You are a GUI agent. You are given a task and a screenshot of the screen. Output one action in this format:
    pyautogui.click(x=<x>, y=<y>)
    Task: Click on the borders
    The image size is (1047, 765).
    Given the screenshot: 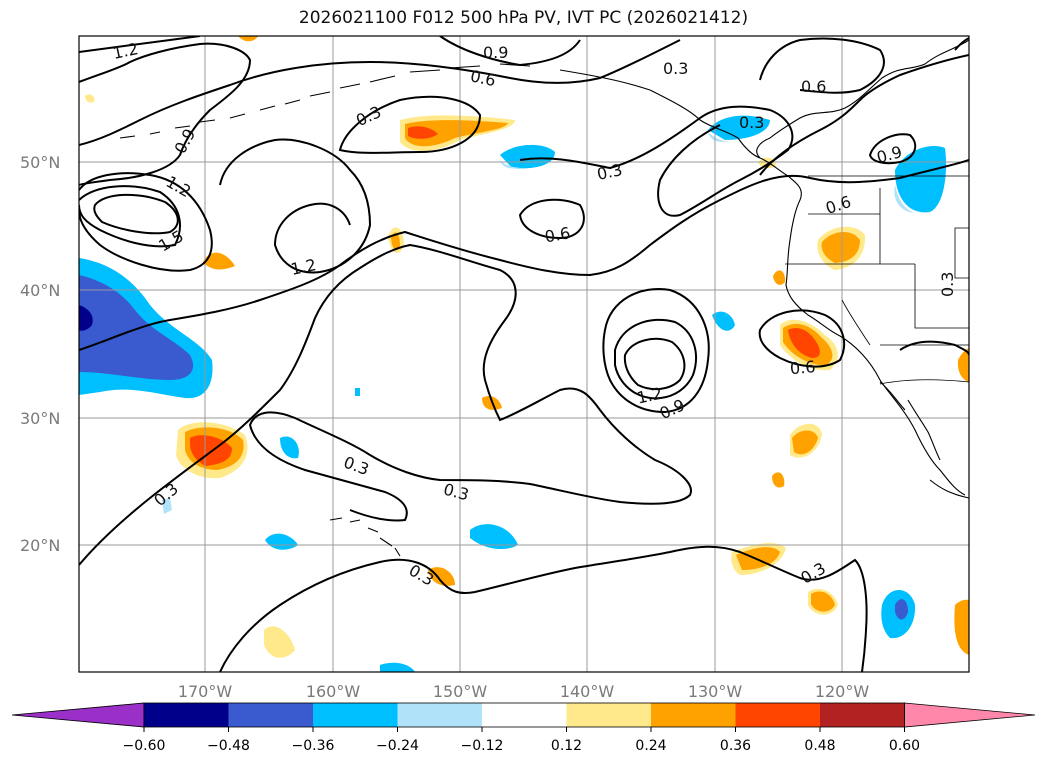 What is the action you would take?
    pyautogui.click(x=877, y=280)
    